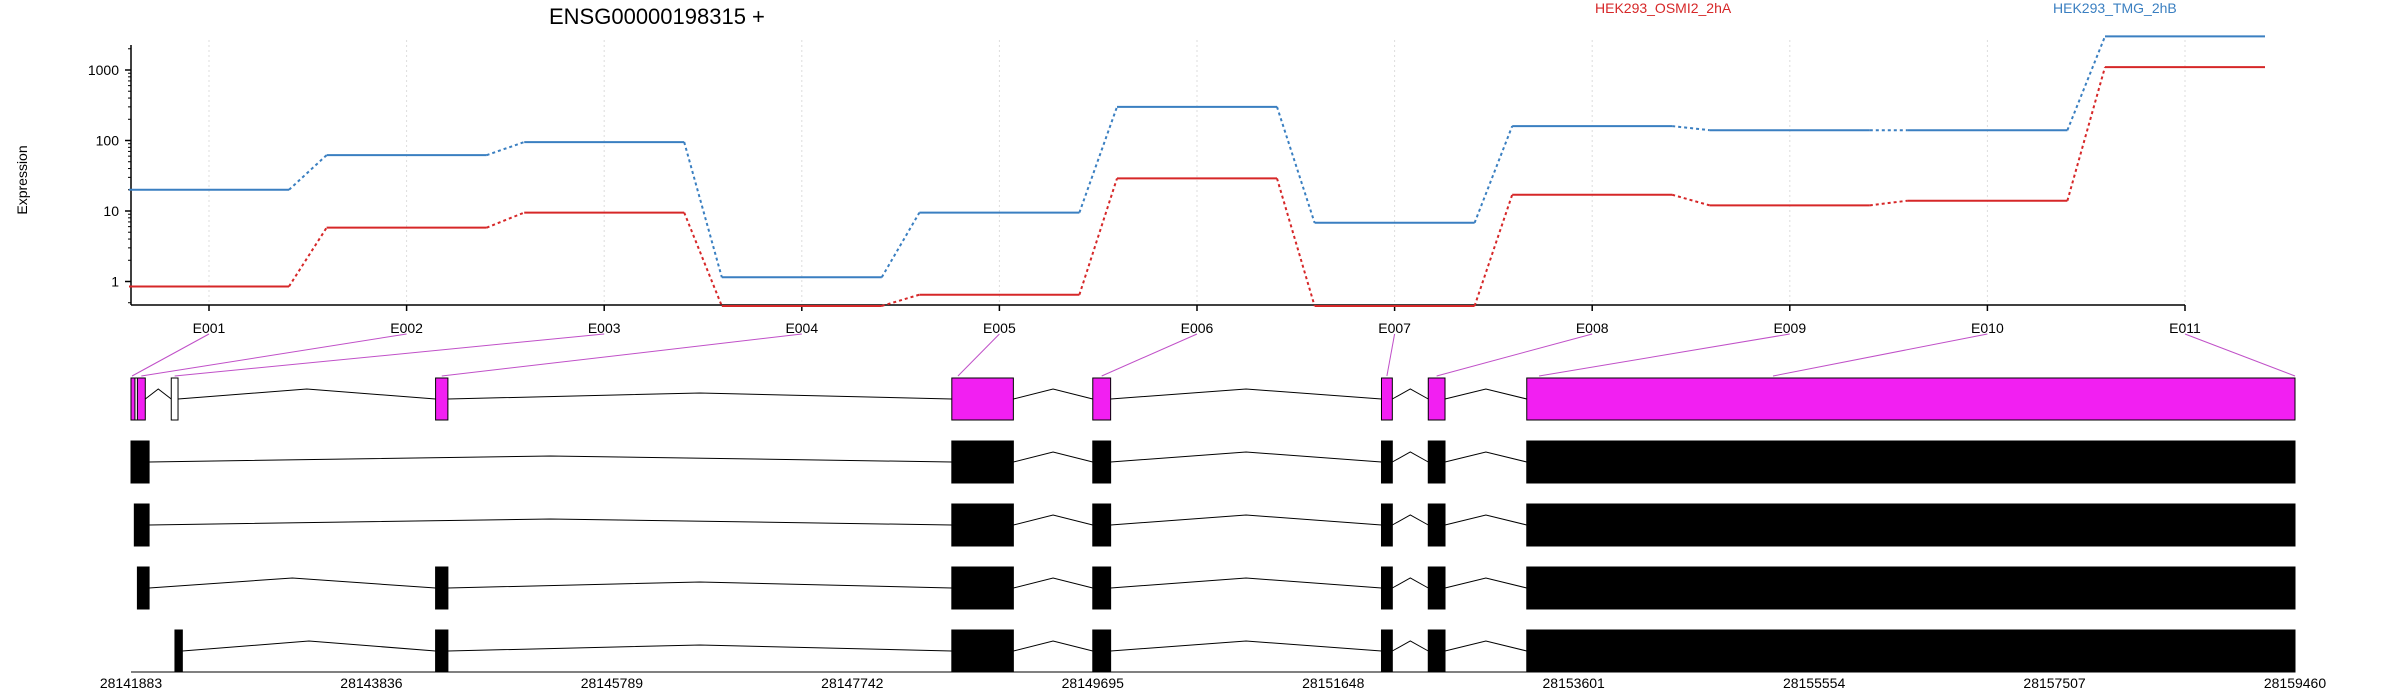 This screenshot has height=700, width=2400. What do you see at coordinates (657, 16) in the screenshot?
I see `chart-title: ENSG00000198315 +` at bounding box center [657, 16].